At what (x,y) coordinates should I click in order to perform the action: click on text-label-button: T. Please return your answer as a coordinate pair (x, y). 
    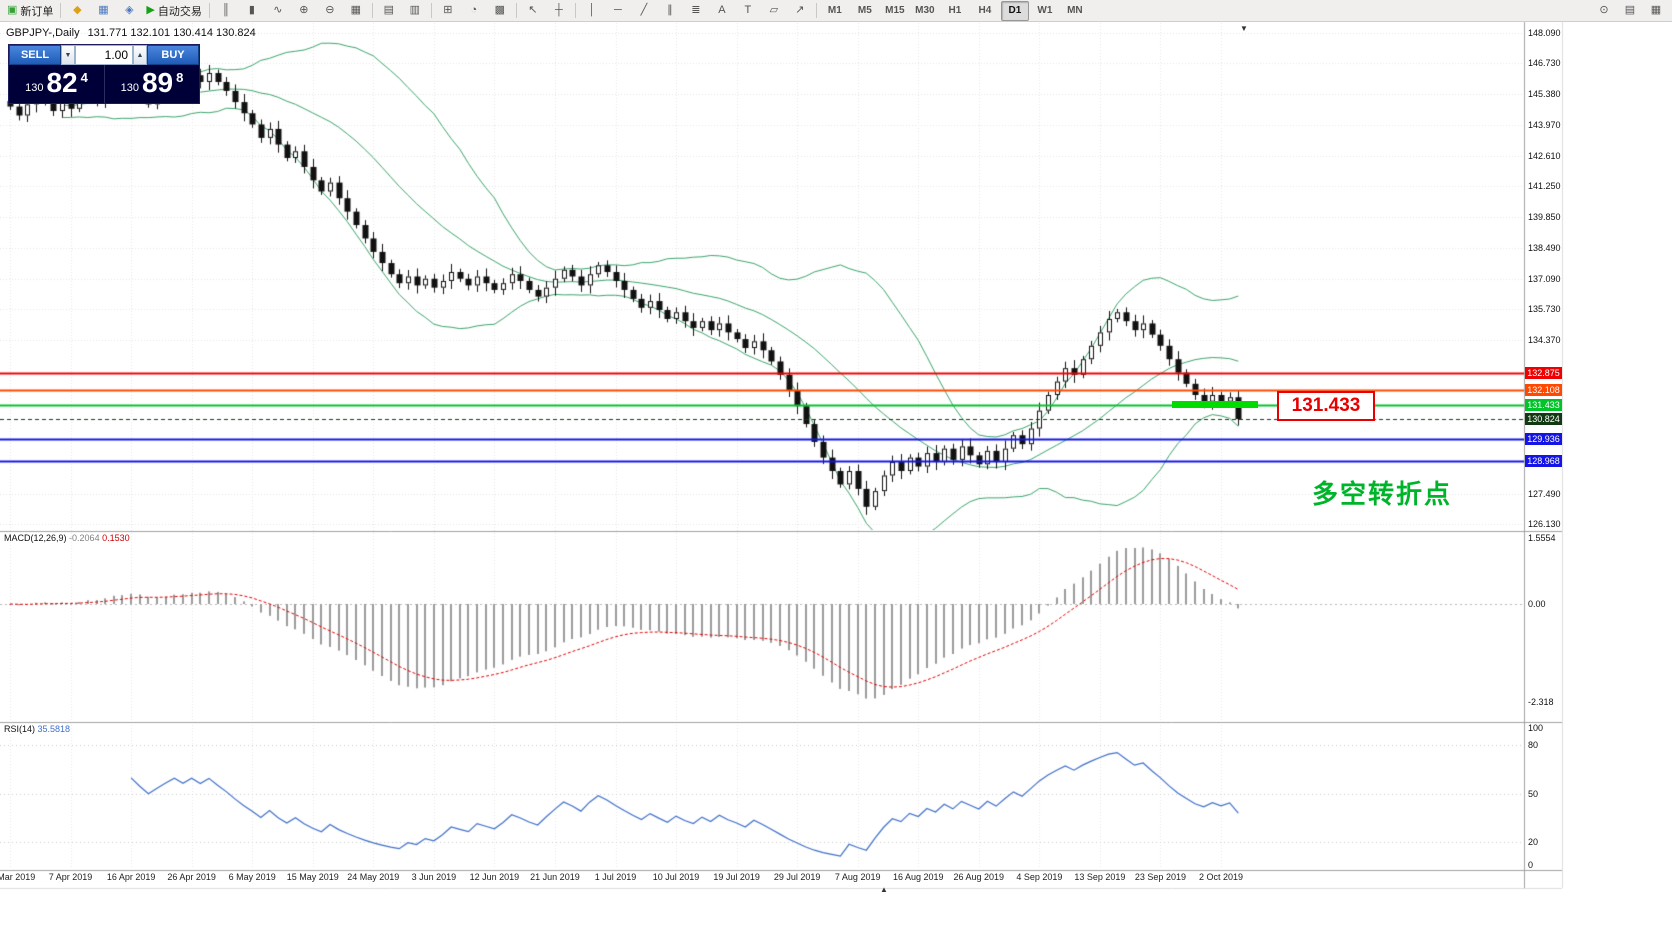
    Looking at the image, I should click on (748, 11).